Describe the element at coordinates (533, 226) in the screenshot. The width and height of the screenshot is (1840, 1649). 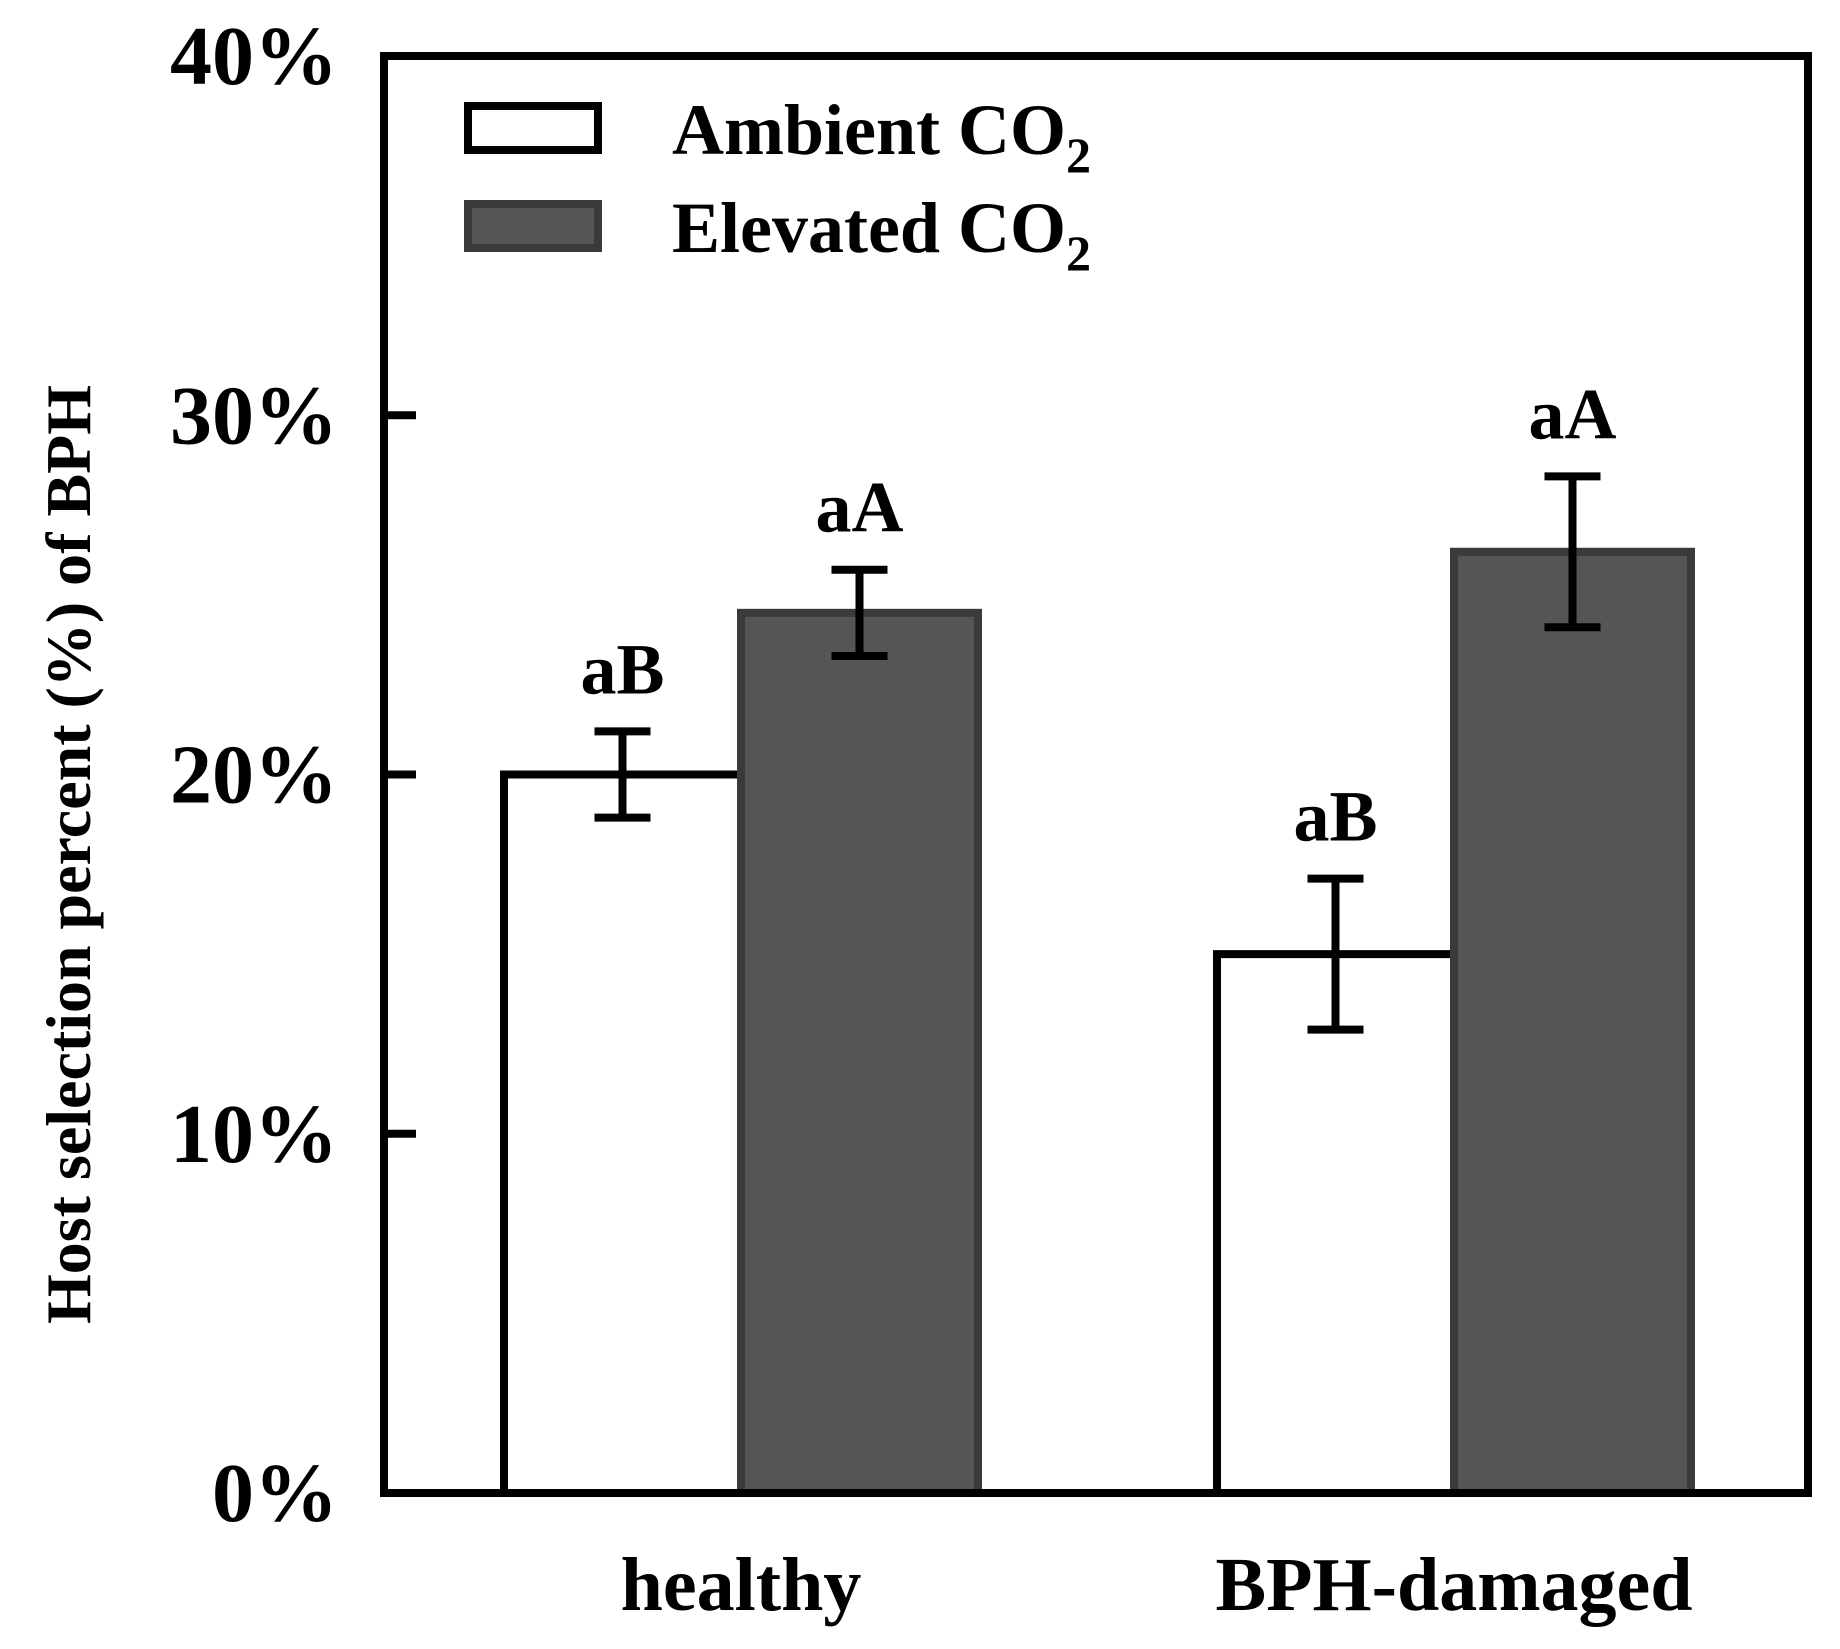
I see `legend-swatch-elevated` at that location.